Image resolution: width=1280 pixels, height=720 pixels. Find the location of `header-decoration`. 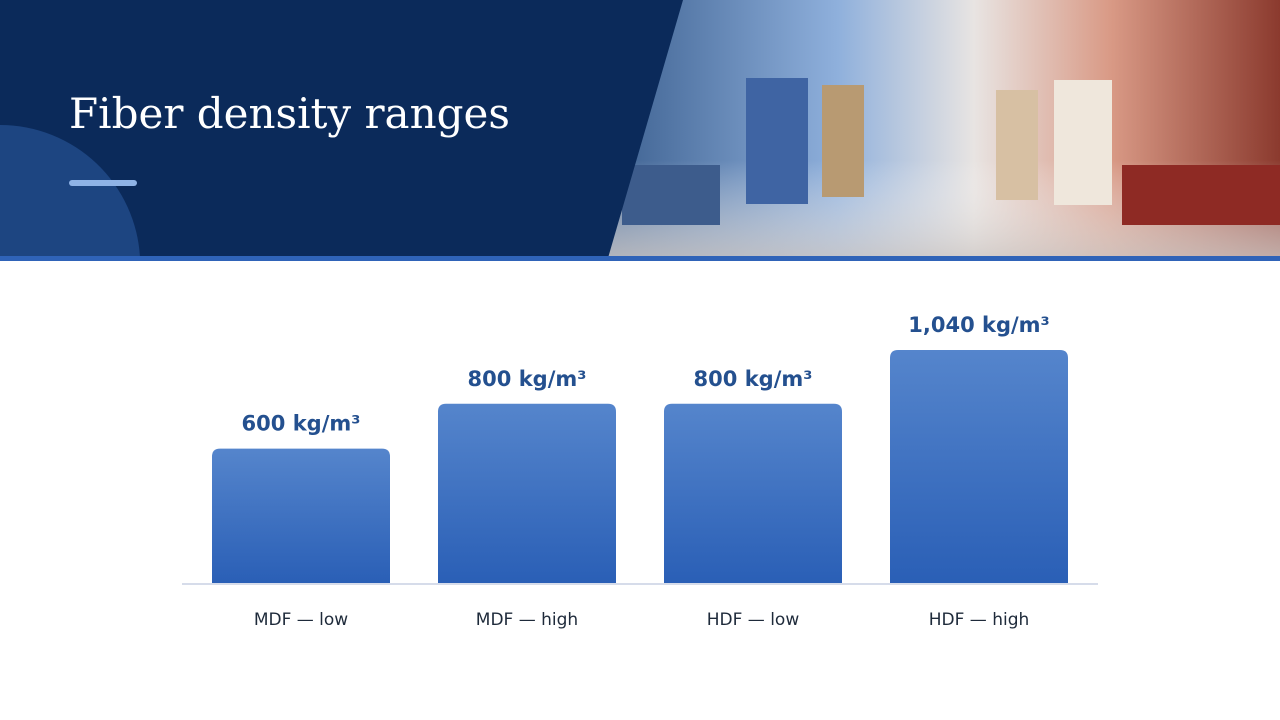

header-decoration is located at coordinates (70, 191).